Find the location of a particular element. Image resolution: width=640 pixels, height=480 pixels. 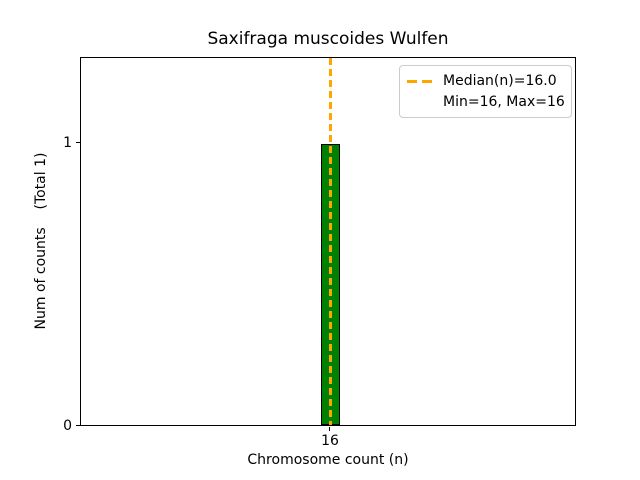

chart-title: Saxifraga muscoides Wulfen is located at coordinates (328, 39).